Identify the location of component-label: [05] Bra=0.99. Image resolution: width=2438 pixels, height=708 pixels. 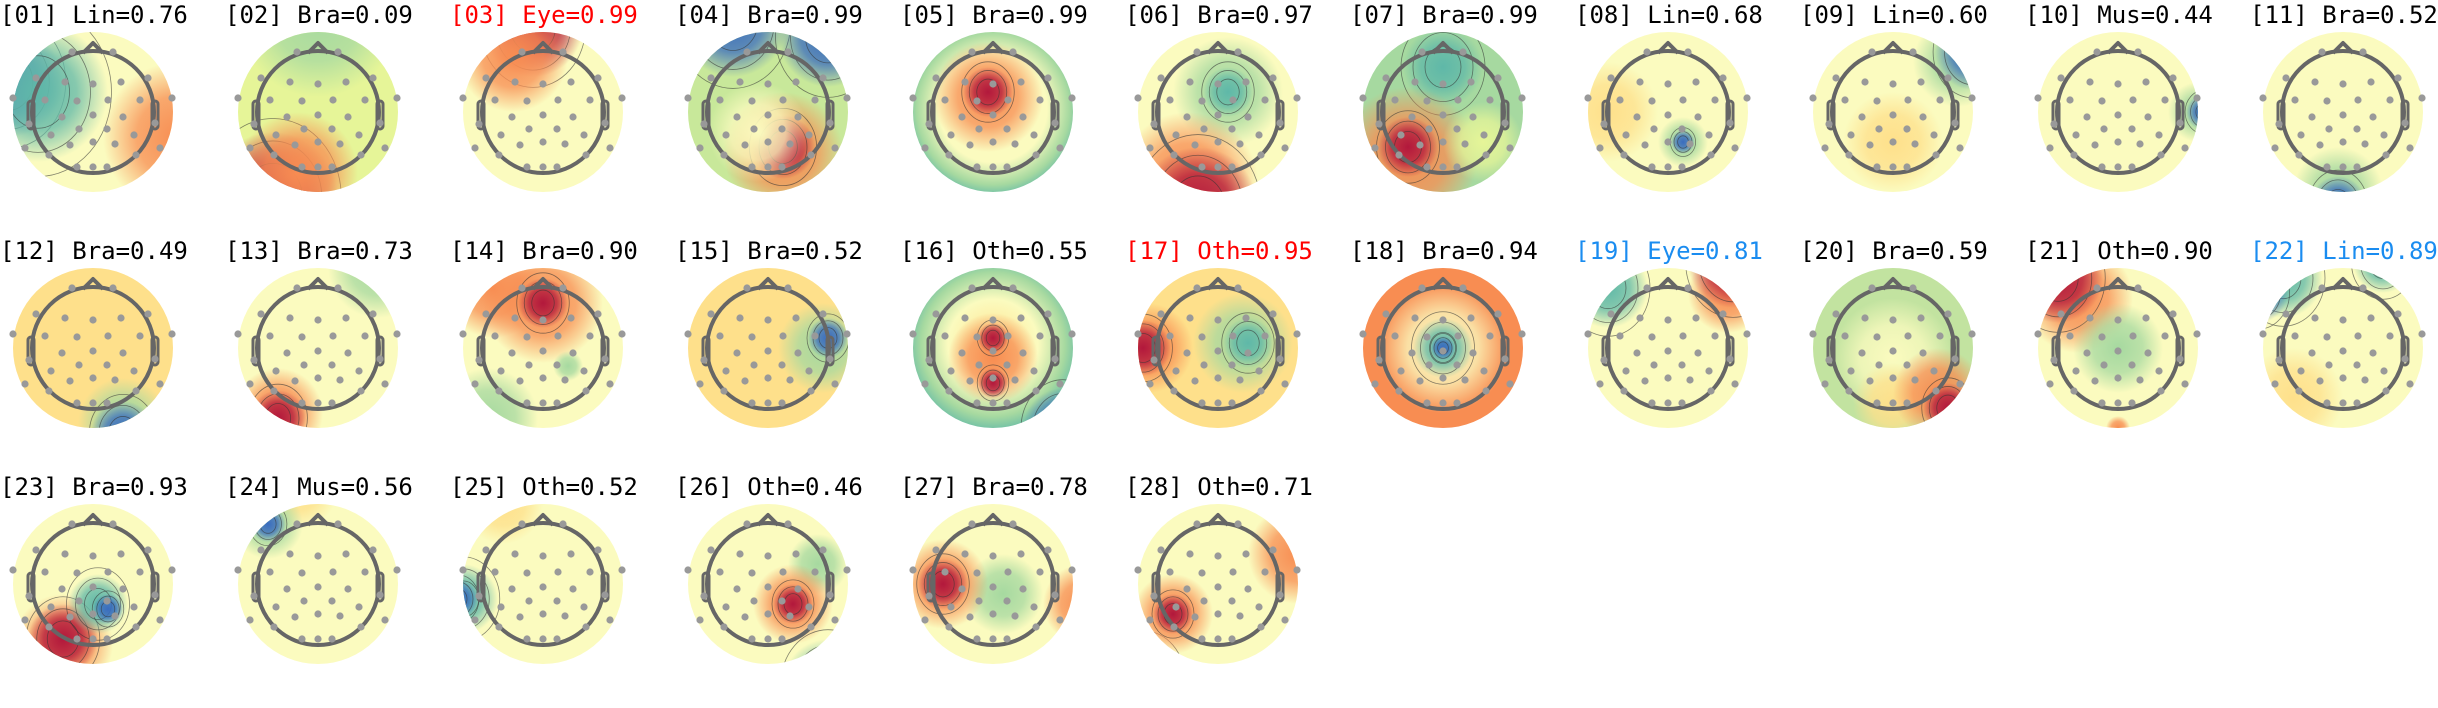
(994, 15).